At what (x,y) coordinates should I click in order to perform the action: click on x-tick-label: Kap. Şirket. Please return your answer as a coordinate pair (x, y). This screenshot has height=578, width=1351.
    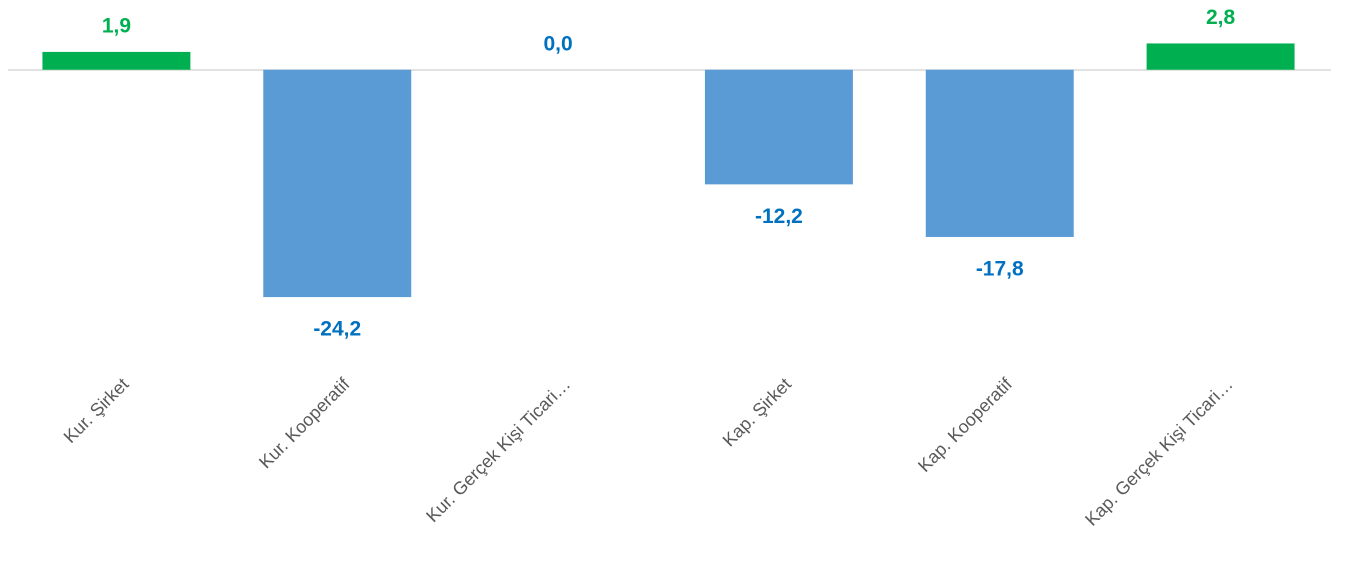
    Looking at the image, I should click on (757, 412).